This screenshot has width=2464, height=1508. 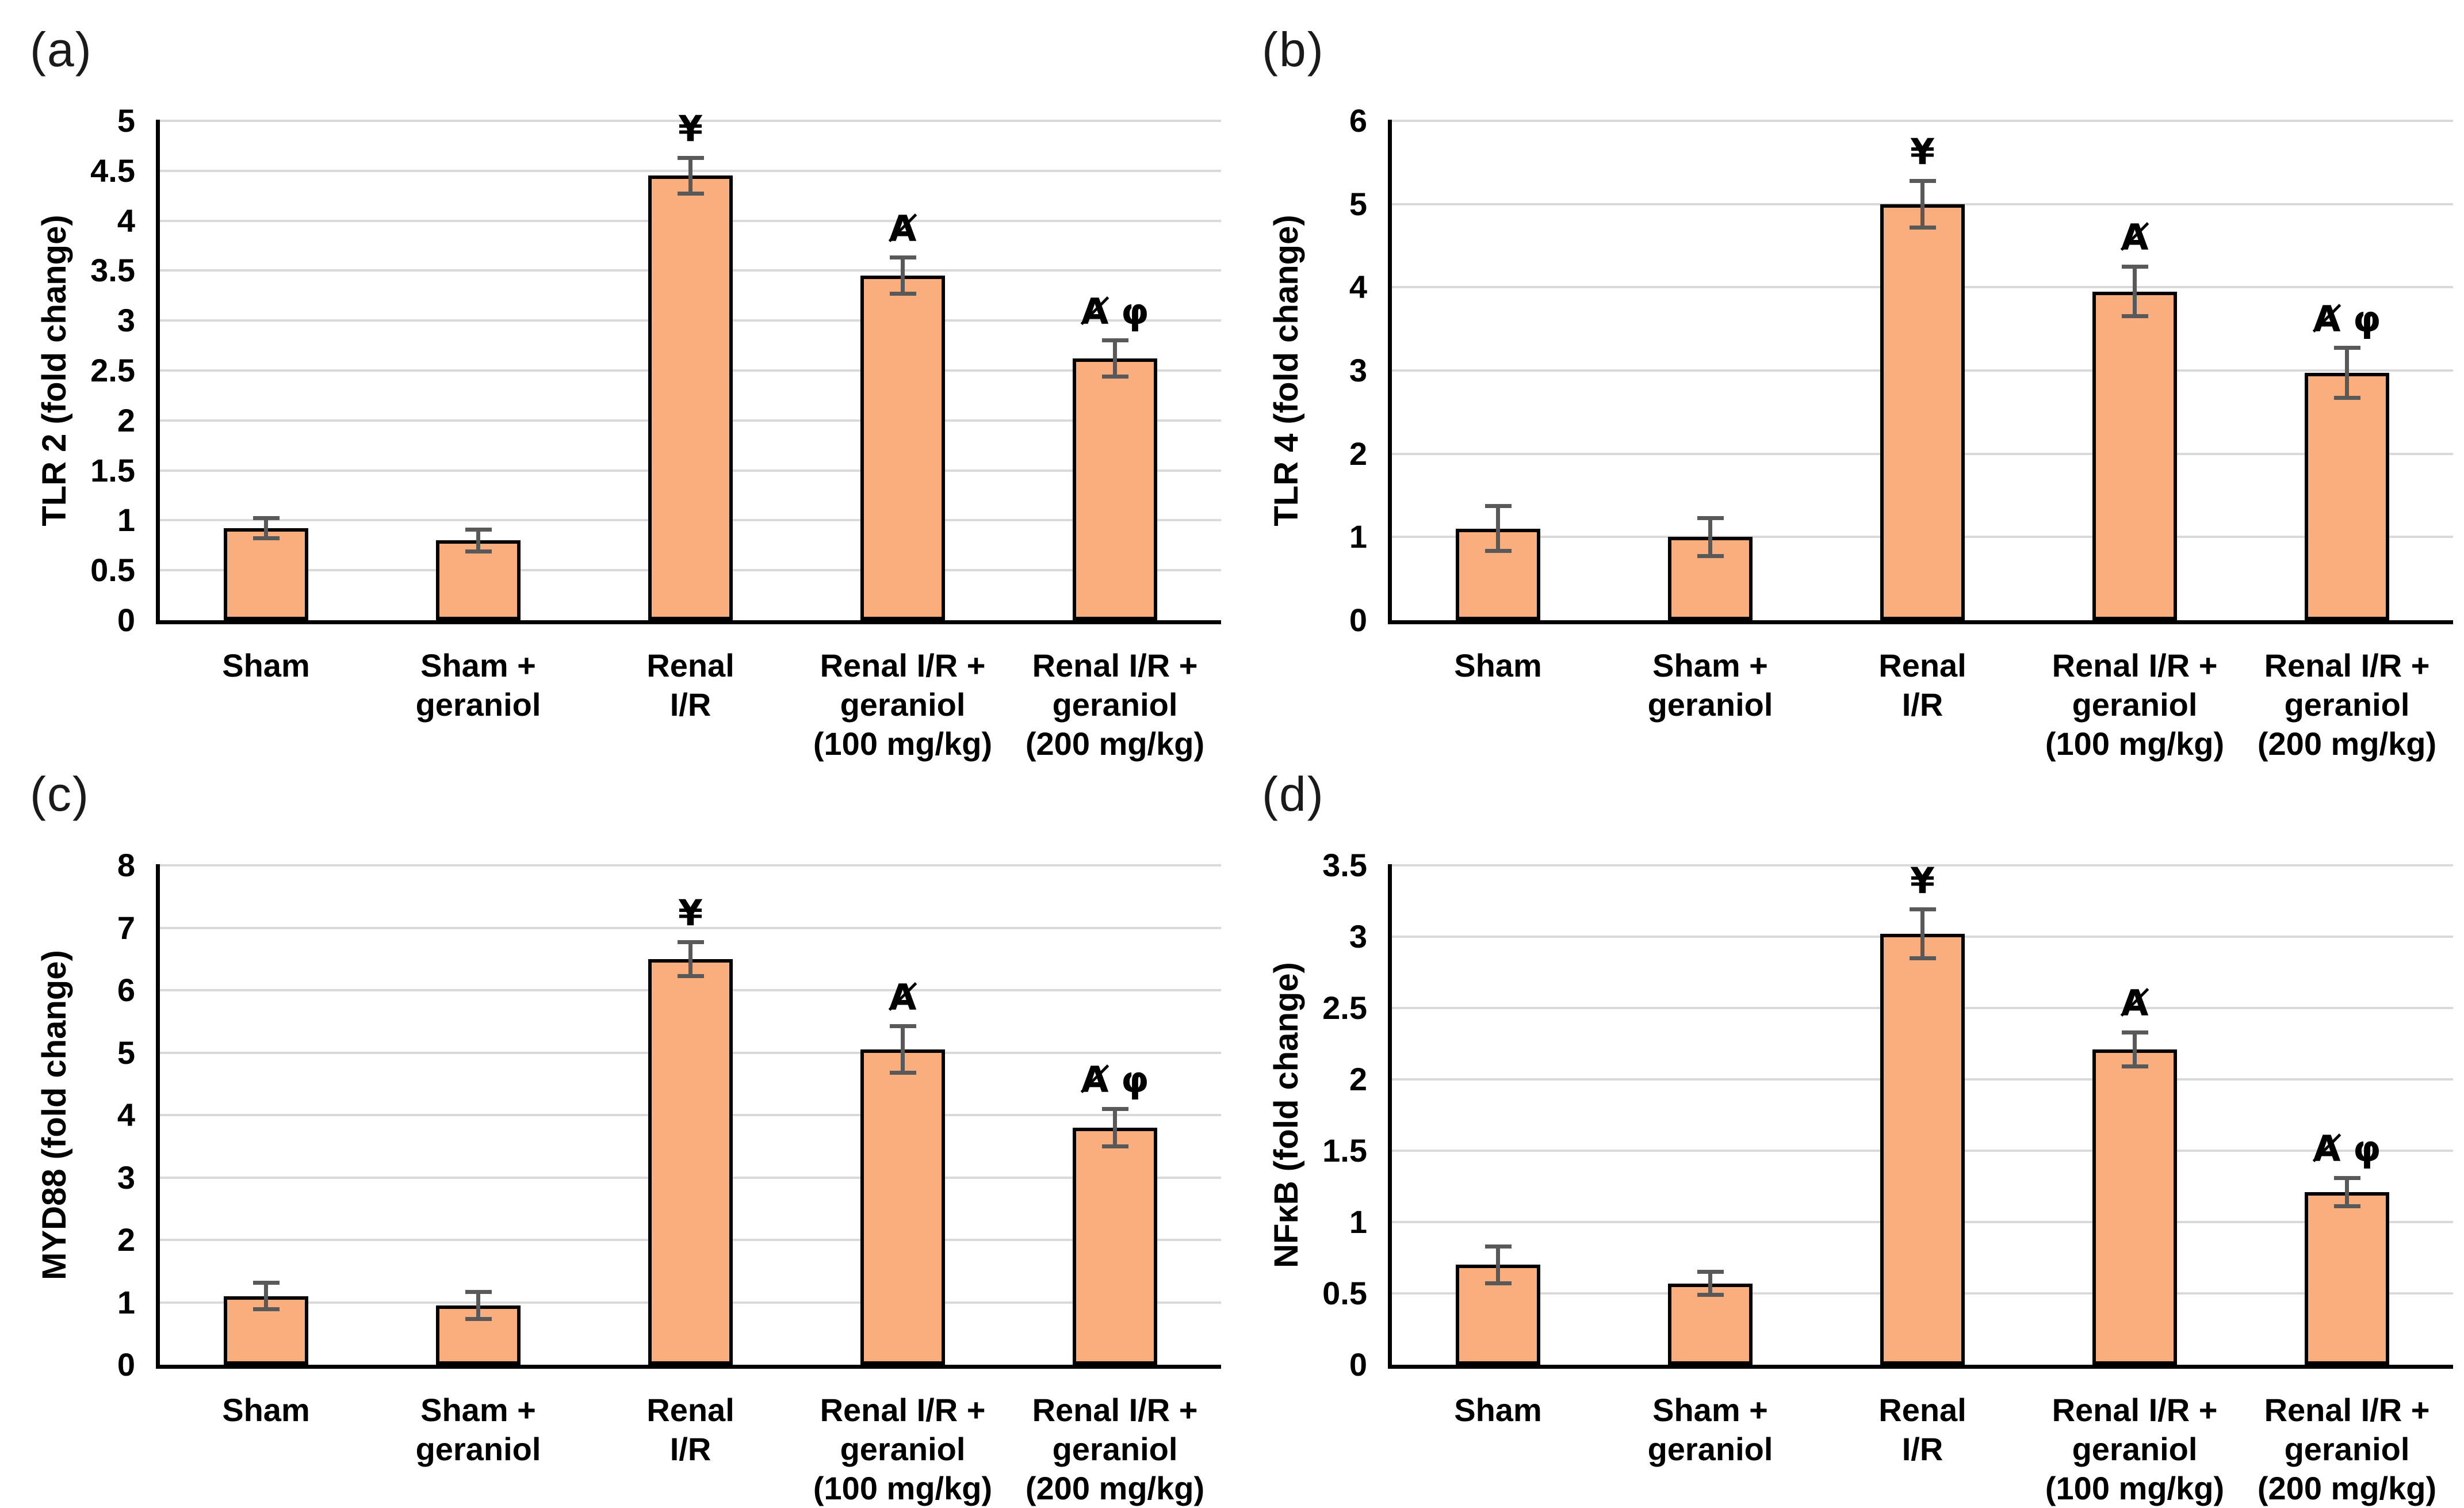 What do you see at coordinates (1293, 49) in the screenshot?
I see `panel-letter-b: (b)` at bounding box center [1293, 49].